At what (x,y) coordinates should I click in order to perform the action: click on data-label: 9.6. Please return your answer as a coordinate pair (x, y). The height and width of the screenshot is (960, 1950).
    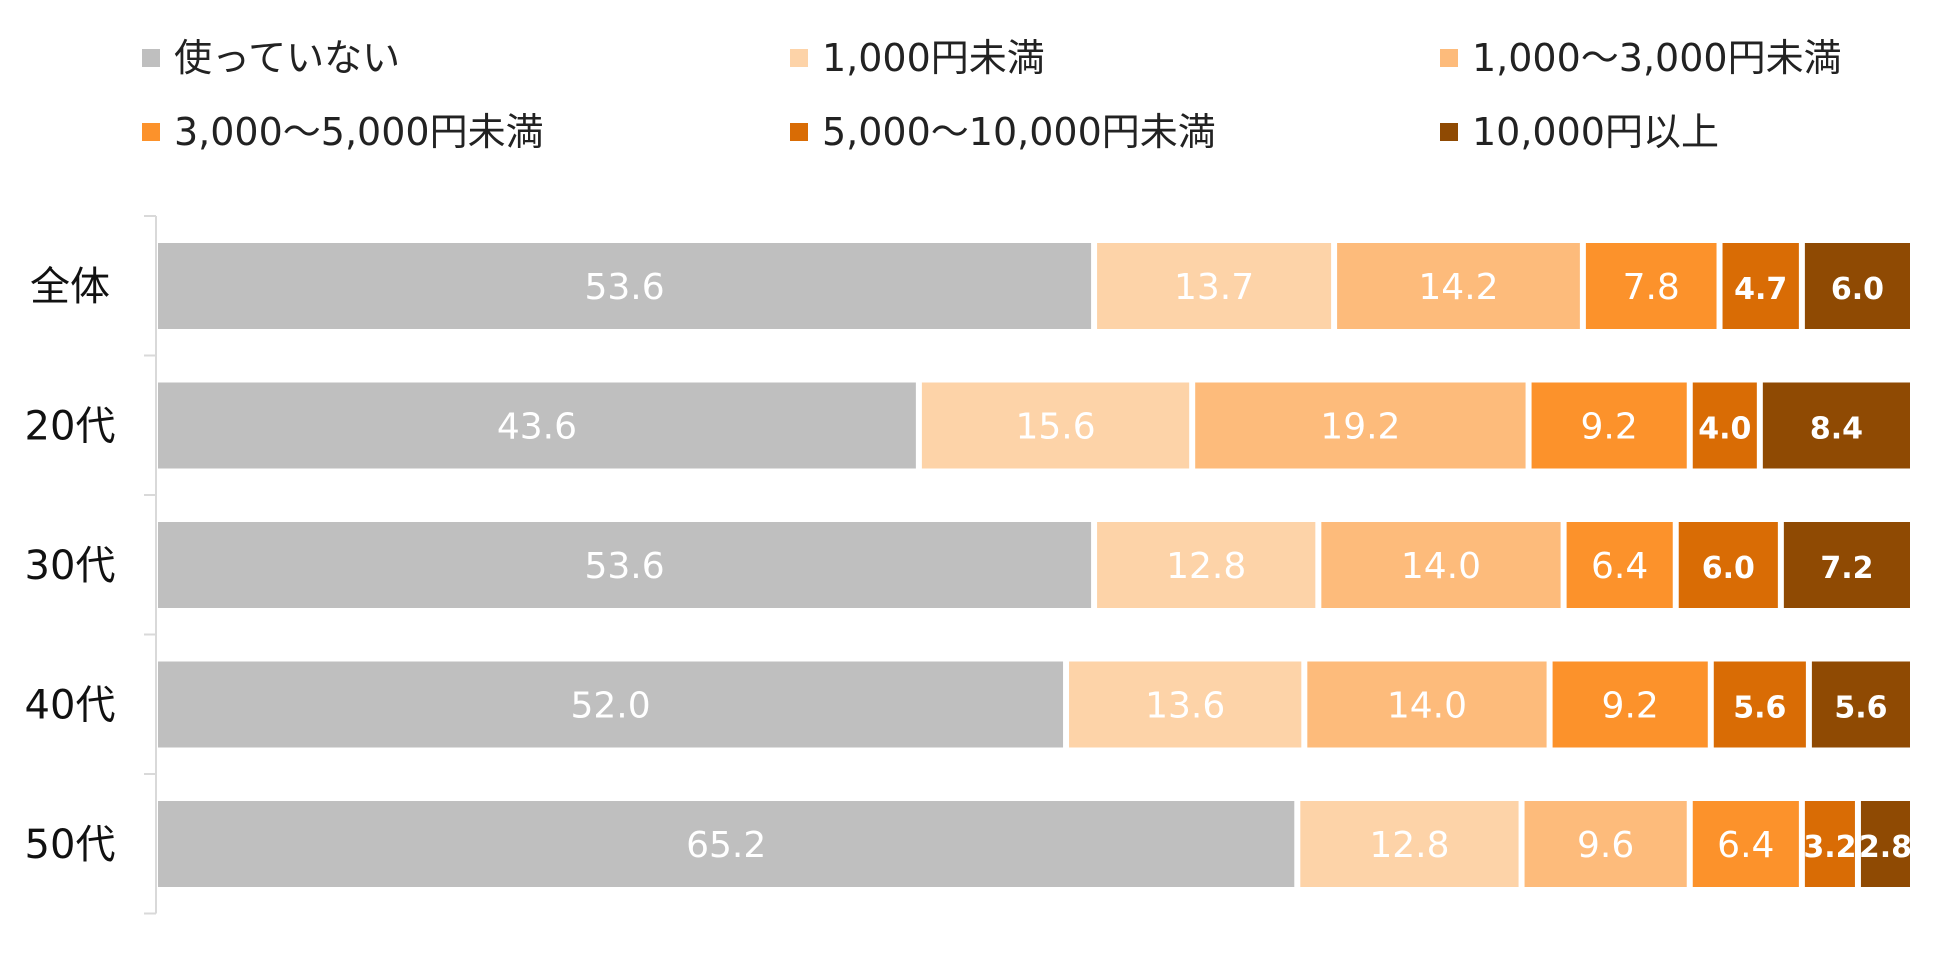
    Looking at the image, I should click on (1605, 845).